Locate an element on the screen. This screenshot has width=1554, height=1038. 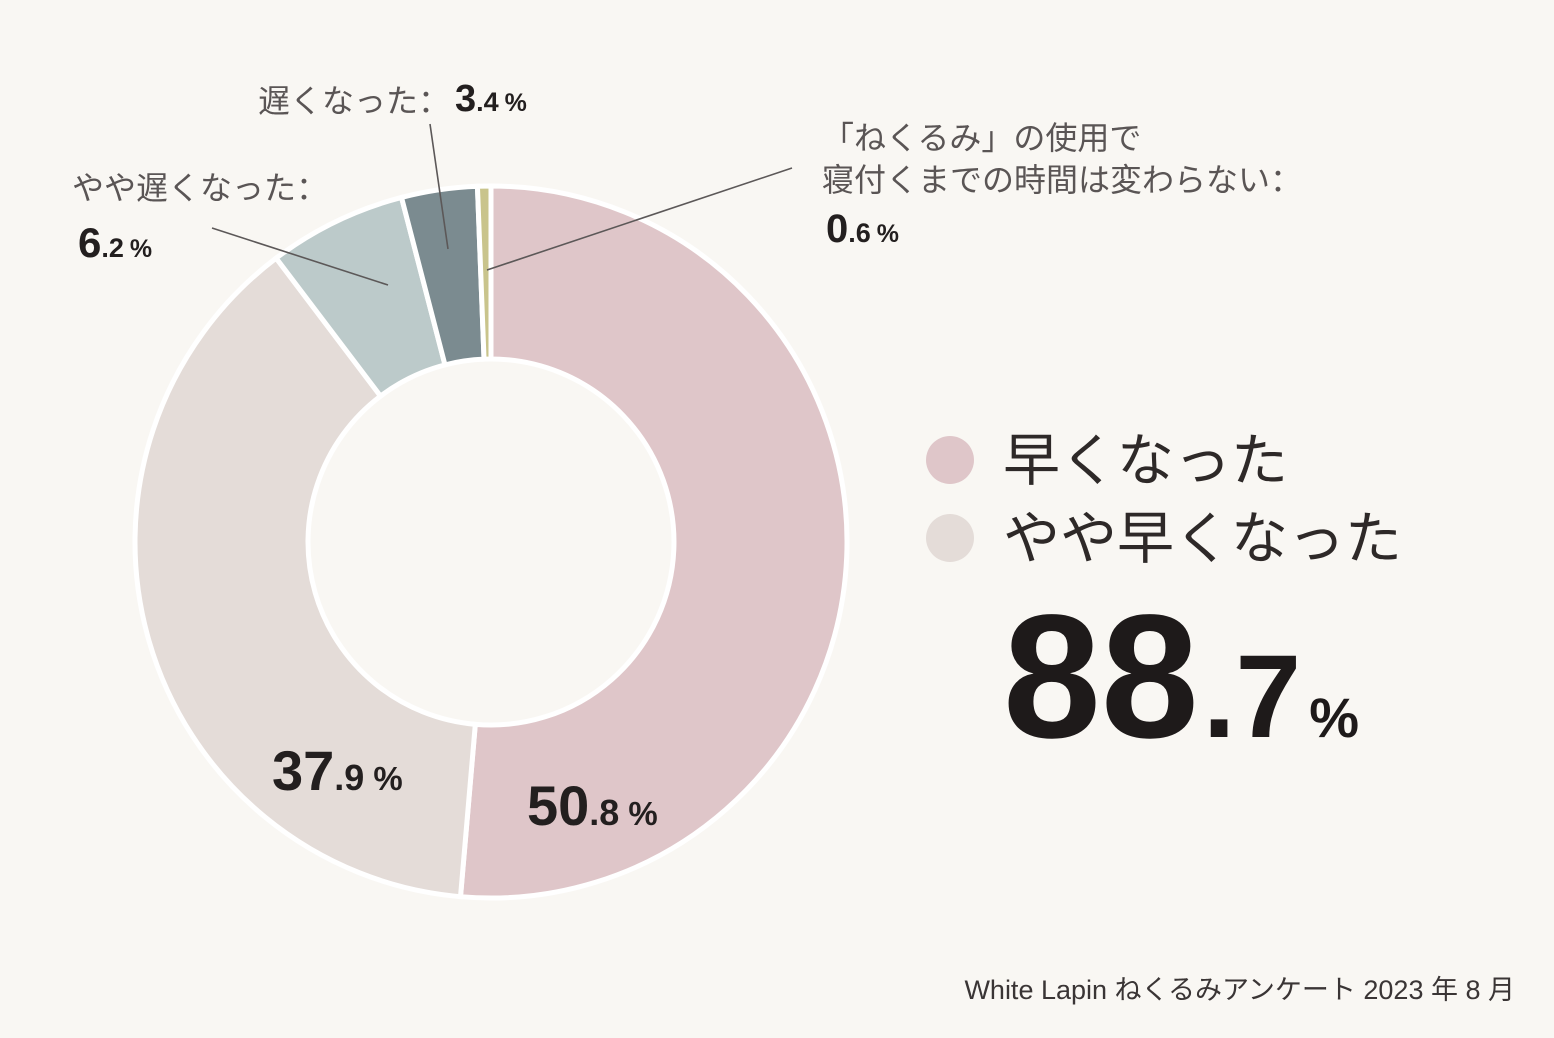
summary-integer: 88 is located at coordinates (1101, 677).